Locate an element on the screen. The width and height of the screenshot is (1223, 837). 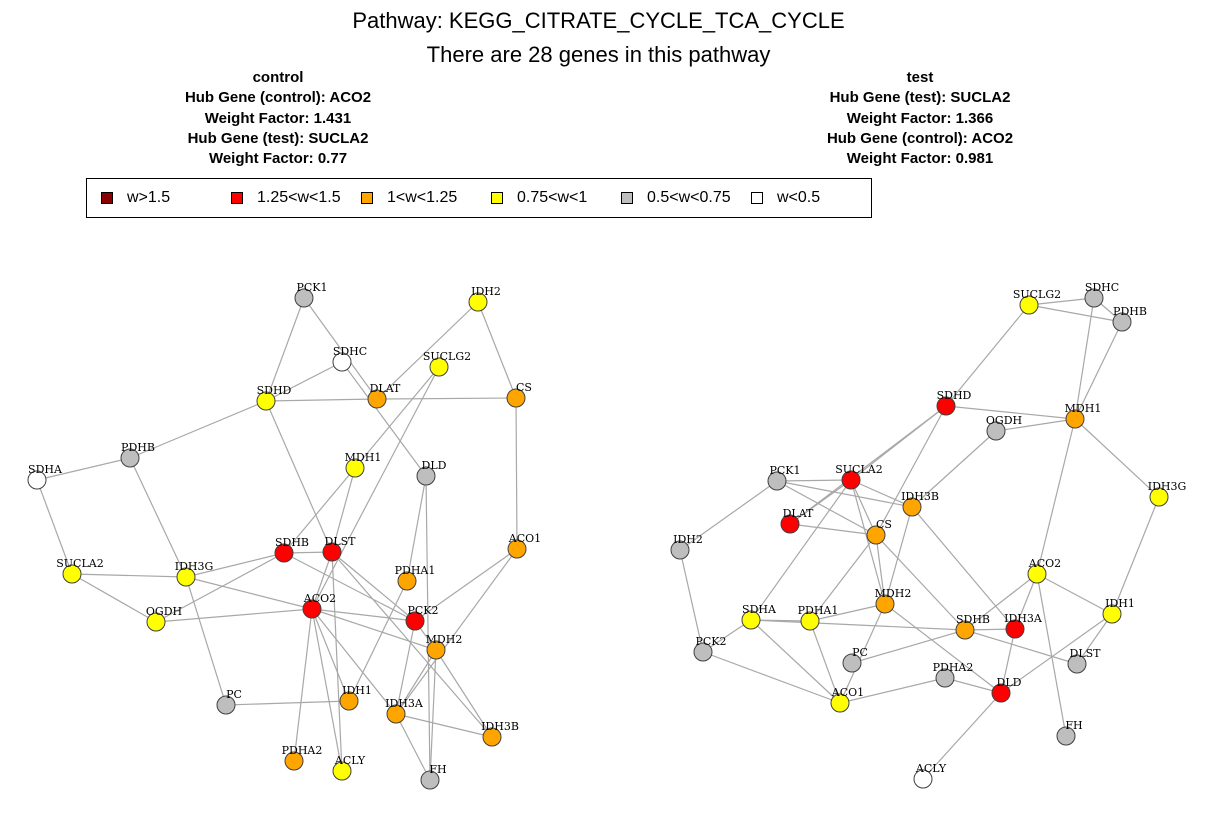
test-heading: test is located at coordinates (920, 77).